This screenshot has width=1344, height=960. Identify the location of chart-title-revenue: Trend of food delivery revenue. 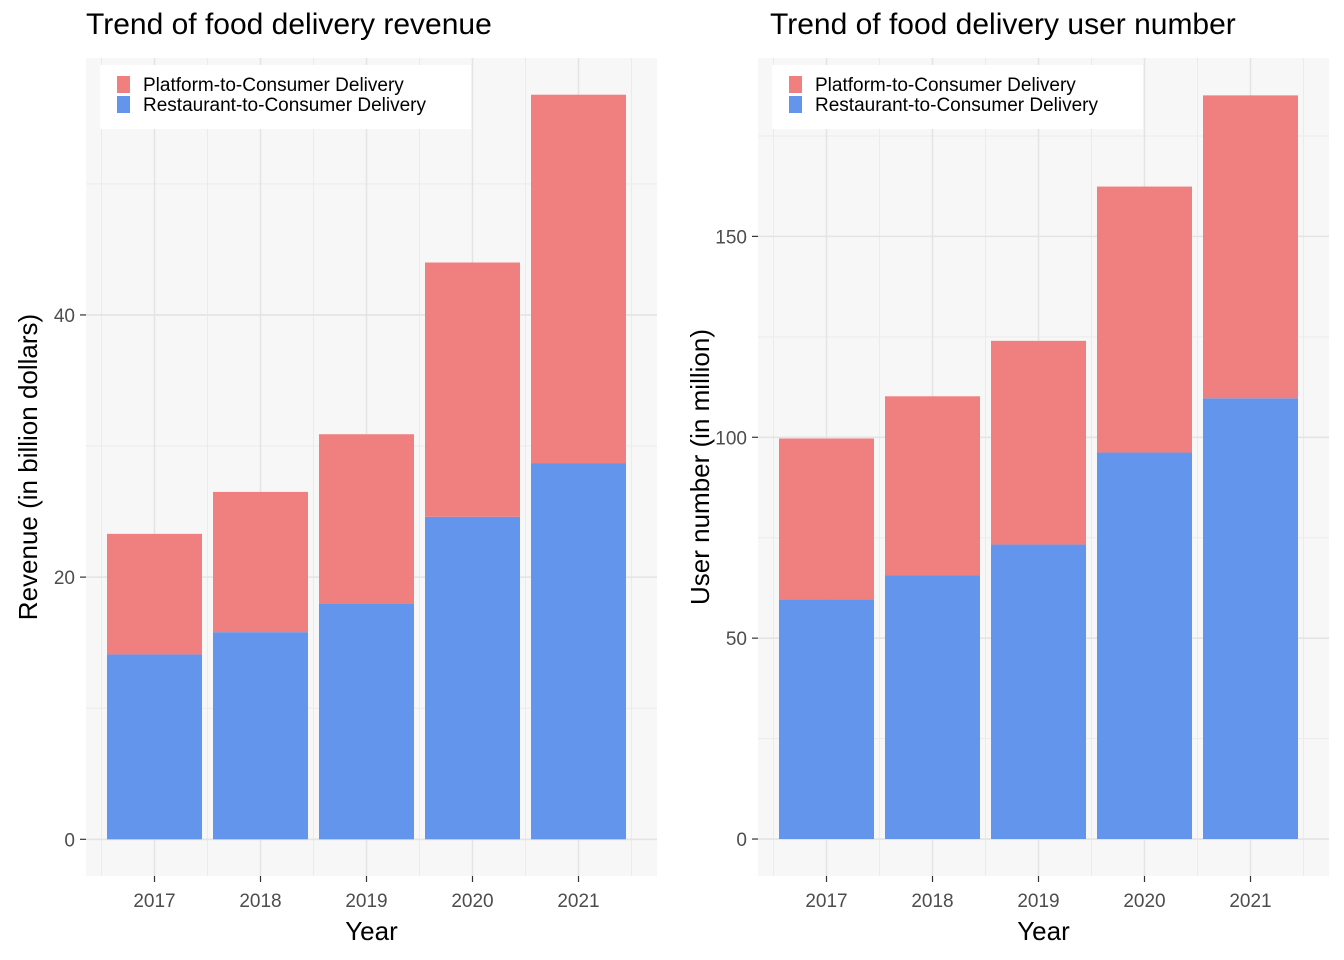
(289, 24).